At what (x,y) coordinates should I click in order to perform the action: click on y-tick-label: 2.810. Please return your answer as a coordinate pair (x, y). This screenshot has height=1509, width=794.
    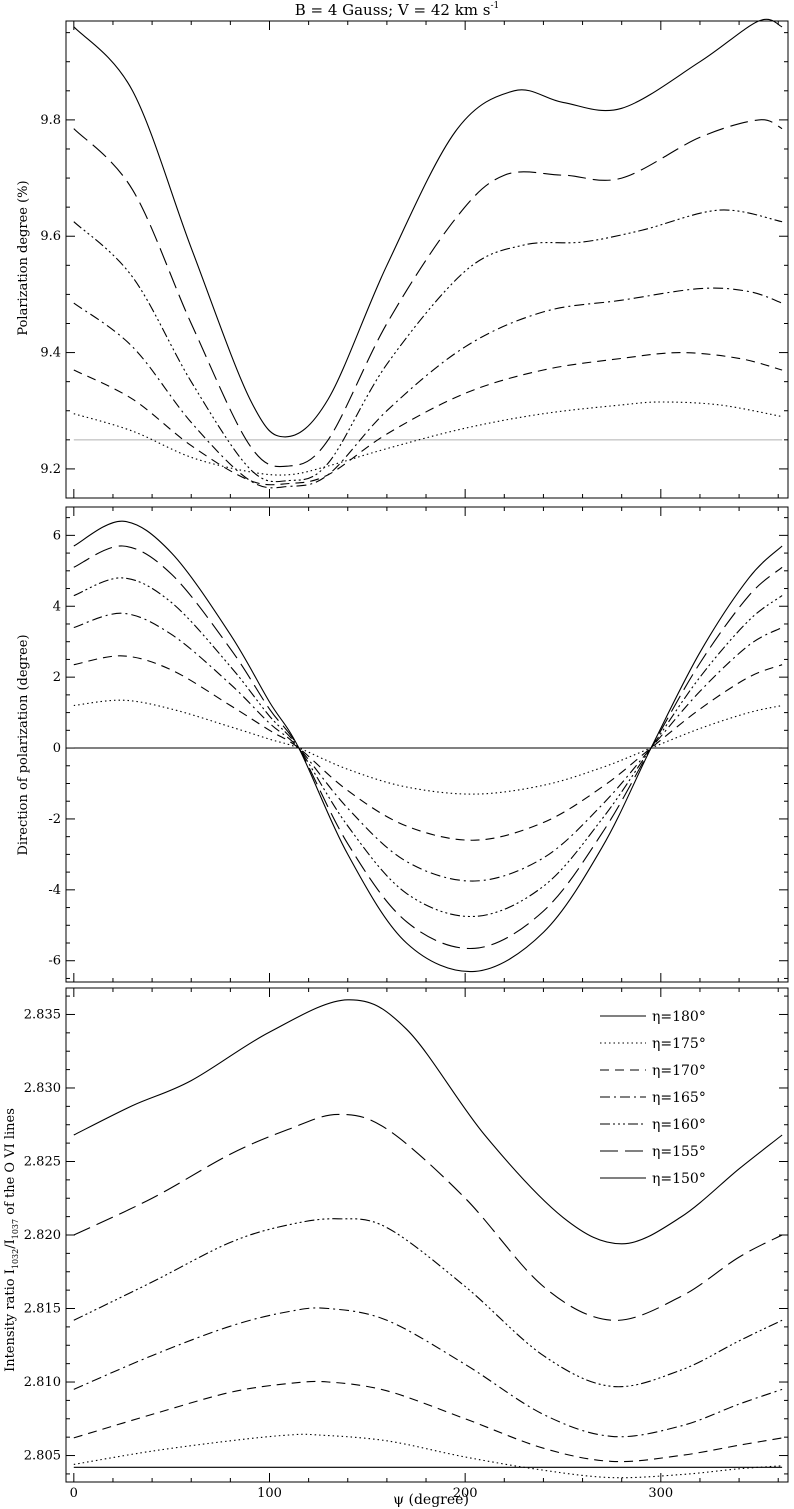
    Looking at the image, I should click on (42, 1382).